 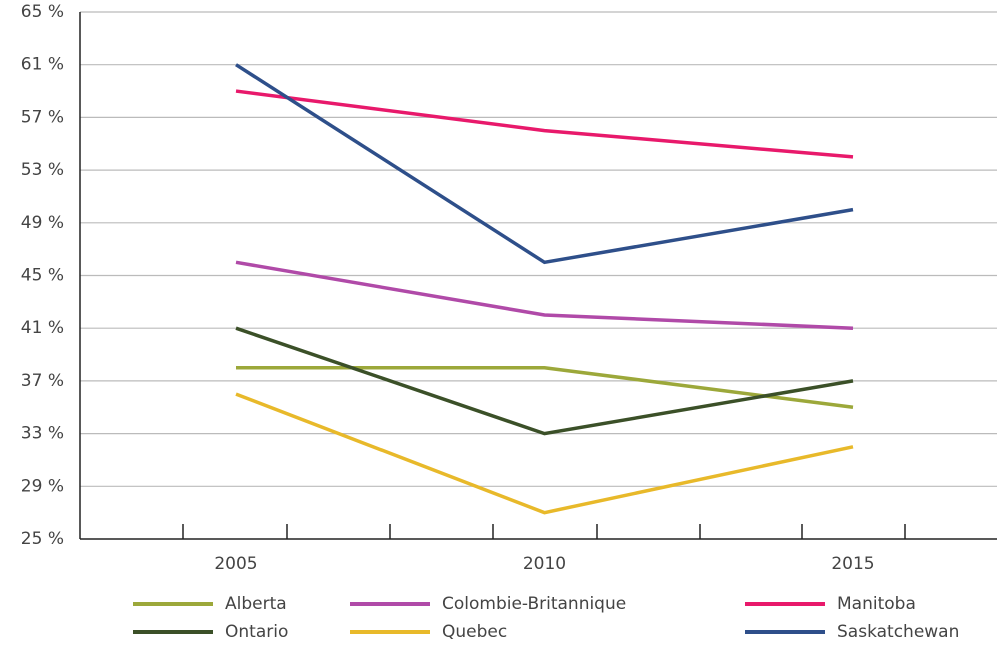 I want to click on y-tick-label: 53 %, so click(x=42, y=170).